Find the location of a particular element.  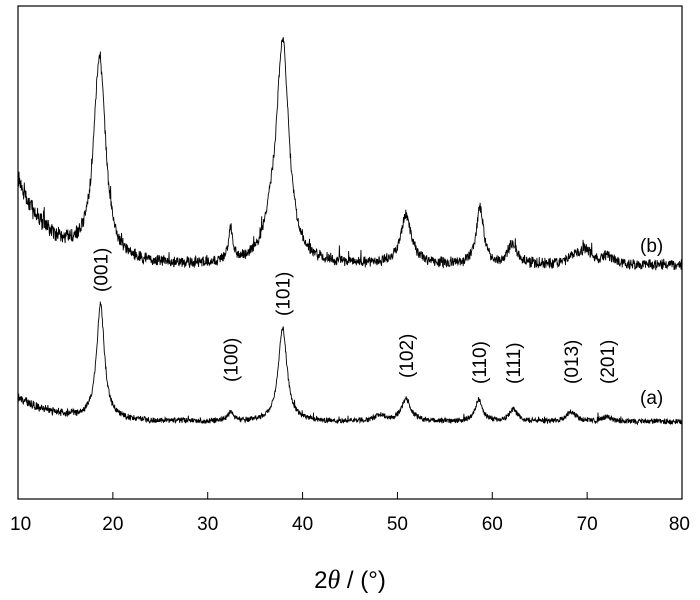

peak-label: (102) is located at coordinates (407, 356).